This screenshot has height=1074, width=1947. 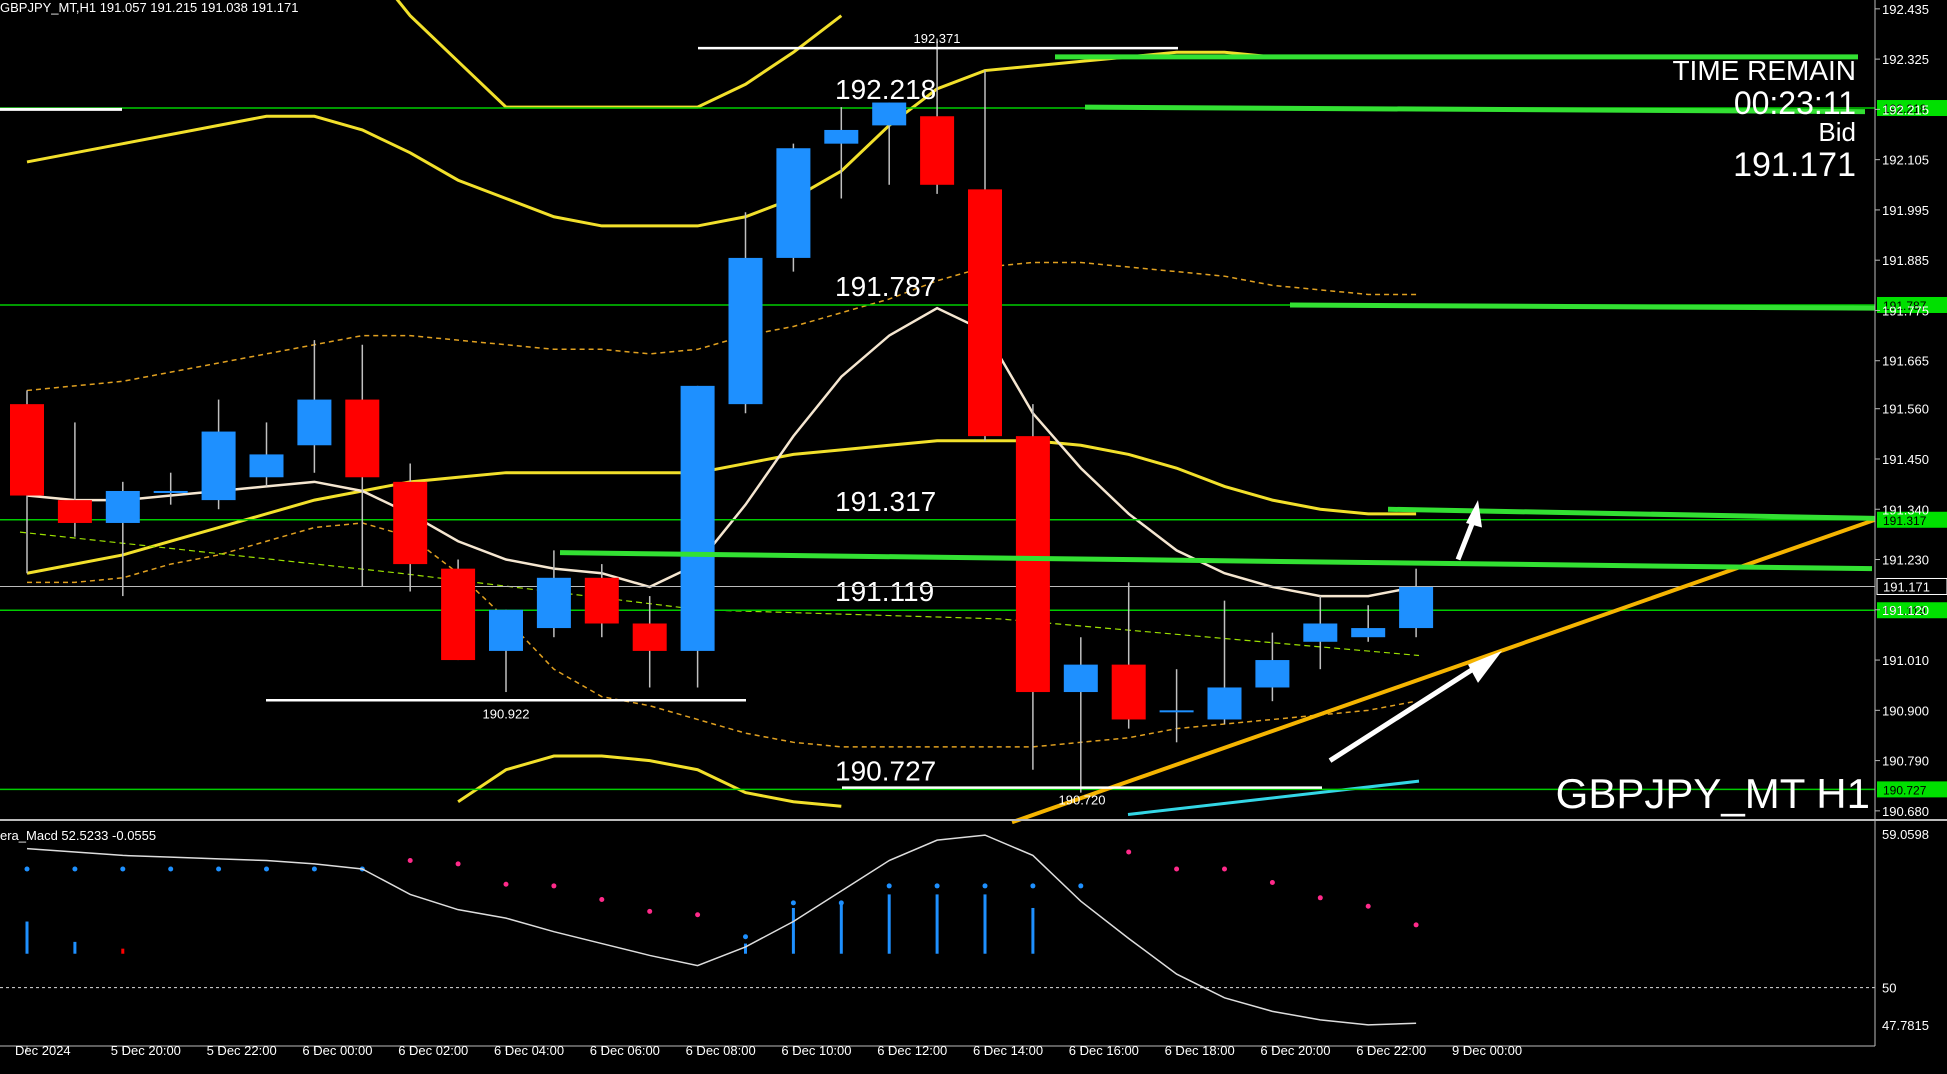 What do you see at coordinates (1906, 586) in the screenshot?
I see `bid-price-tag-text: 191.171` at bounding box center [1906, 586].